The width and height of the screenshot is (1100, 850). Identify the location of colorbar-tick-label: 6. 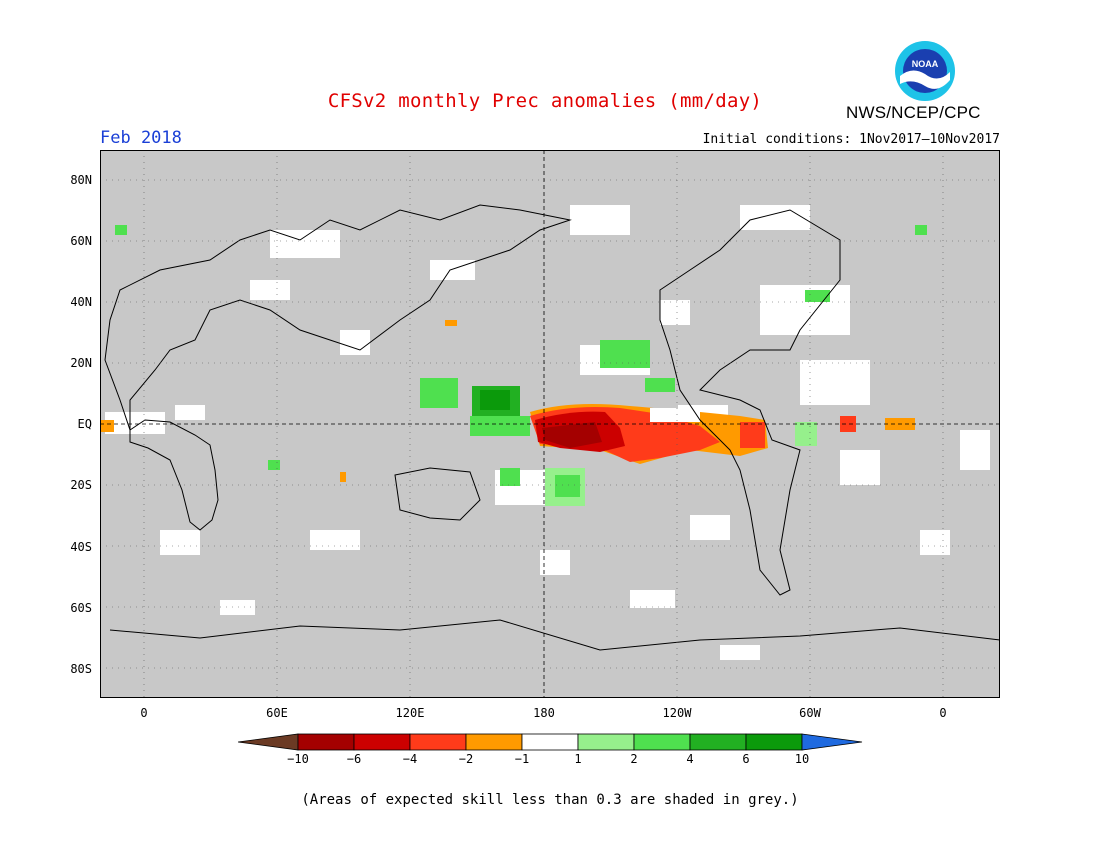
(746, 759).